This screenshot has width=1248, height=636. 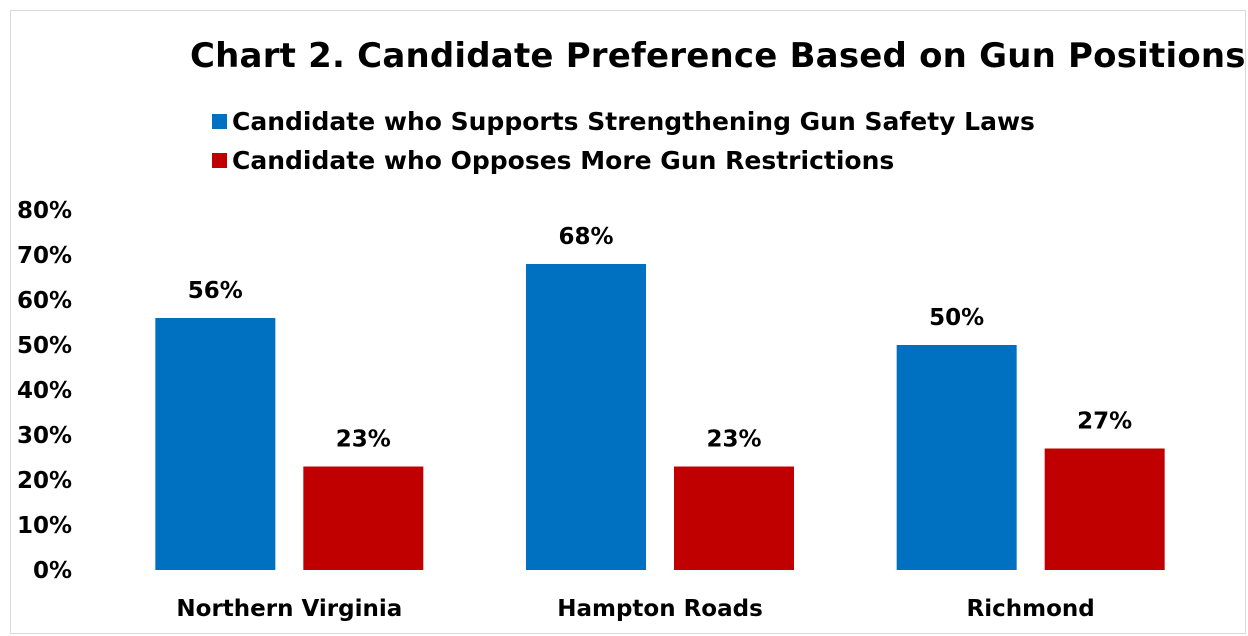 What do you see at coordinates (734, 518) in the screenshot?
I see `bar-hampton-roads-opposes` at bounding box center [734, 518].